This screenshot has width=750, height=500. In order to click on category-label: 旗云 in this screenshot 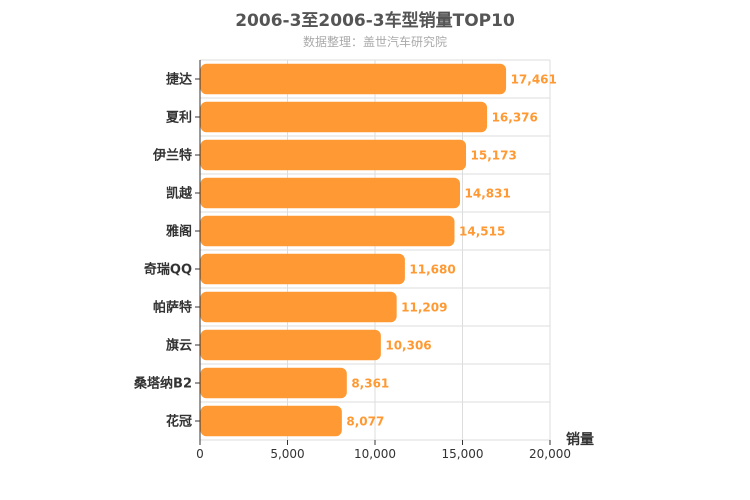, I will do `click(179, 346)`.